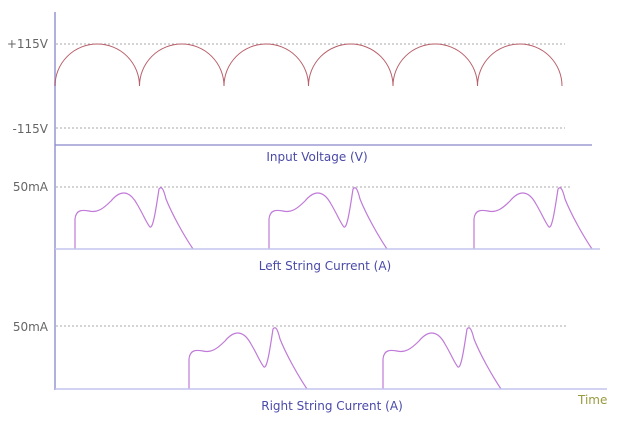 This screenshot has height=430, width=626. What do you see at coordinates (345, 358) in the screenshot?
I see `right-current-waveform` at bounding box center [345, 358].